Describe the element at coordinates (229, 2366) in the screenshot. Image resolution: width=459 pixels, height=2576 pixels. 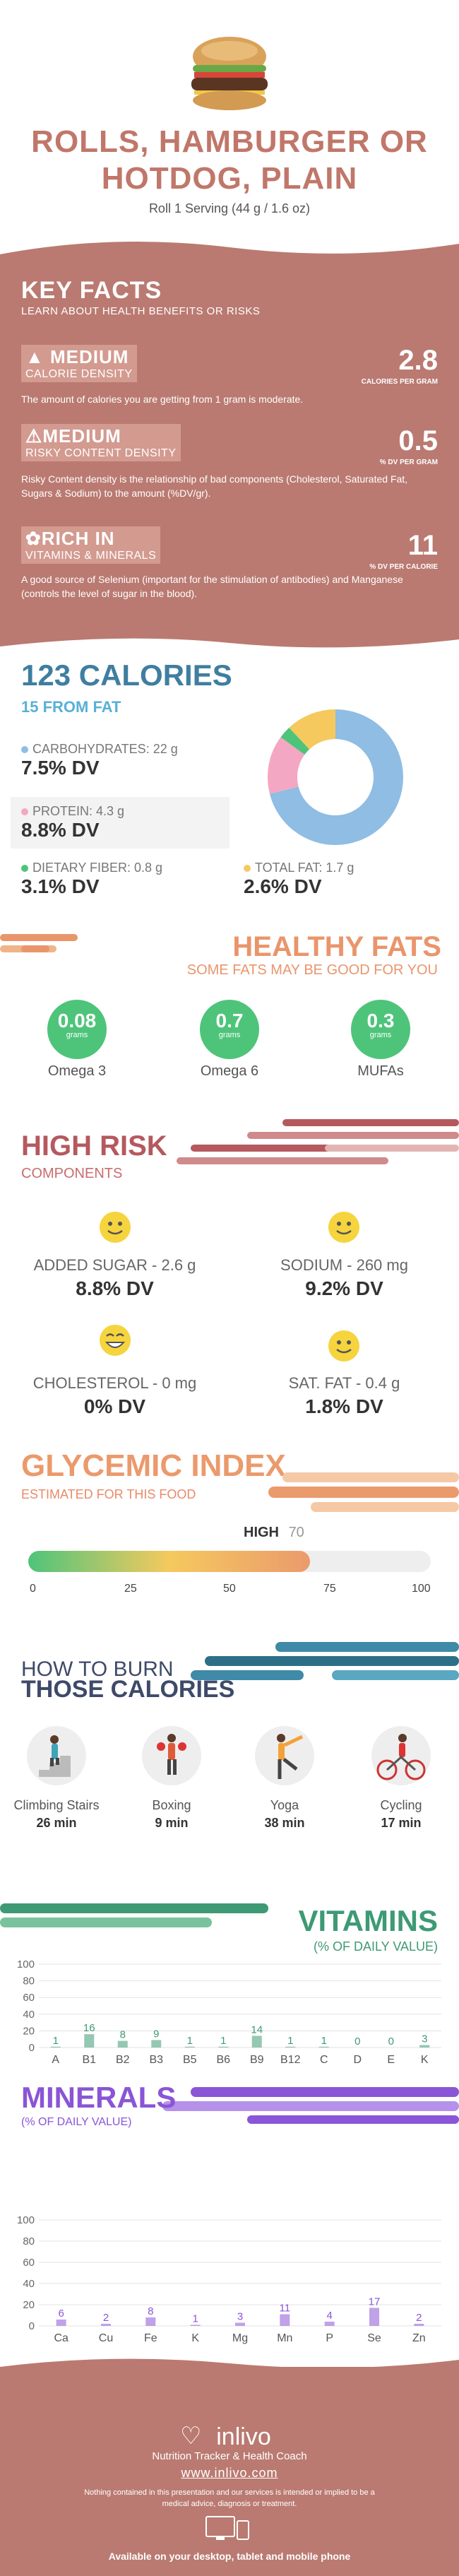
I see `footer-wave` at that location.